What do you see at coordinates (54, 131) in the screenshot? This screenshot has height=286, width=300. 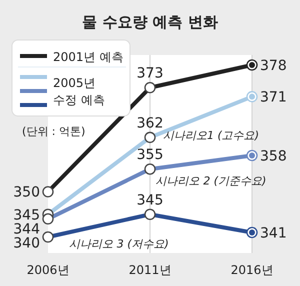 I see `annotation: (단위 : 억톤)` at bounding box center [54, 131].